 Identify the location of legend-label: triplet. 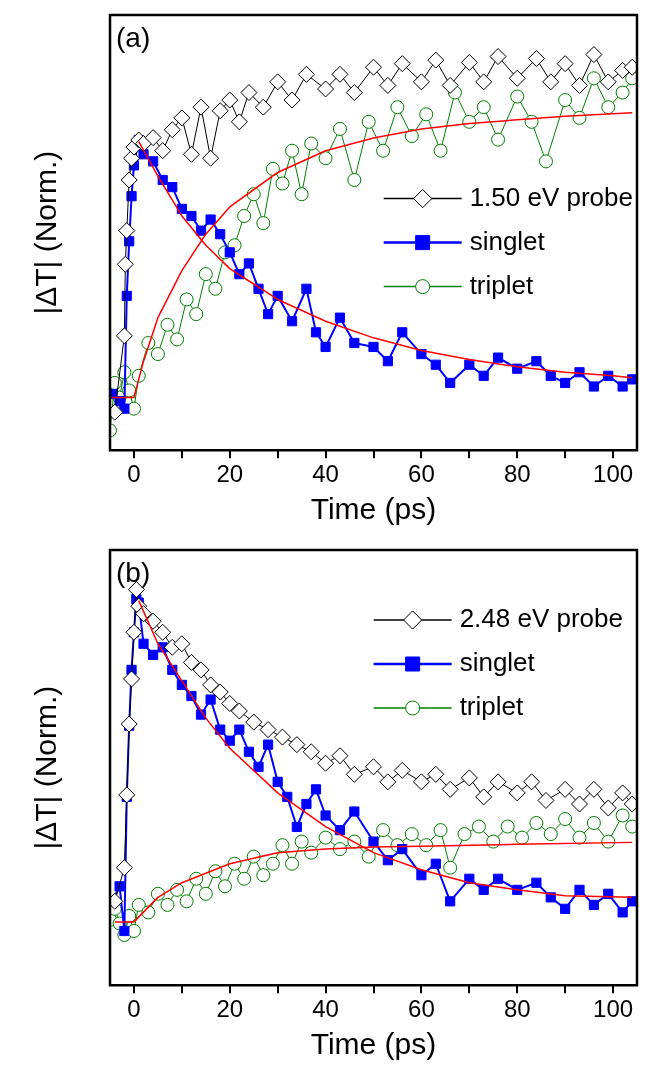
(491, 706).